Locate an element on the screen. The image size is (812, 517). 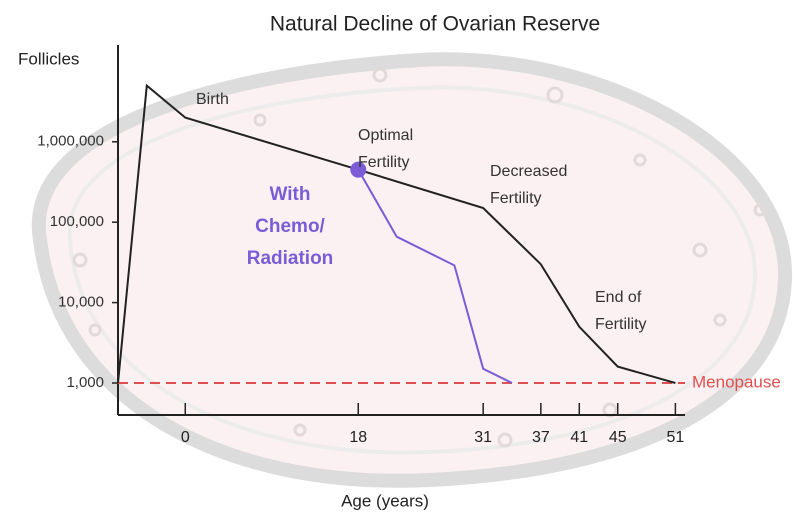
annotation: Decreased is located at coordinates (528, 171).